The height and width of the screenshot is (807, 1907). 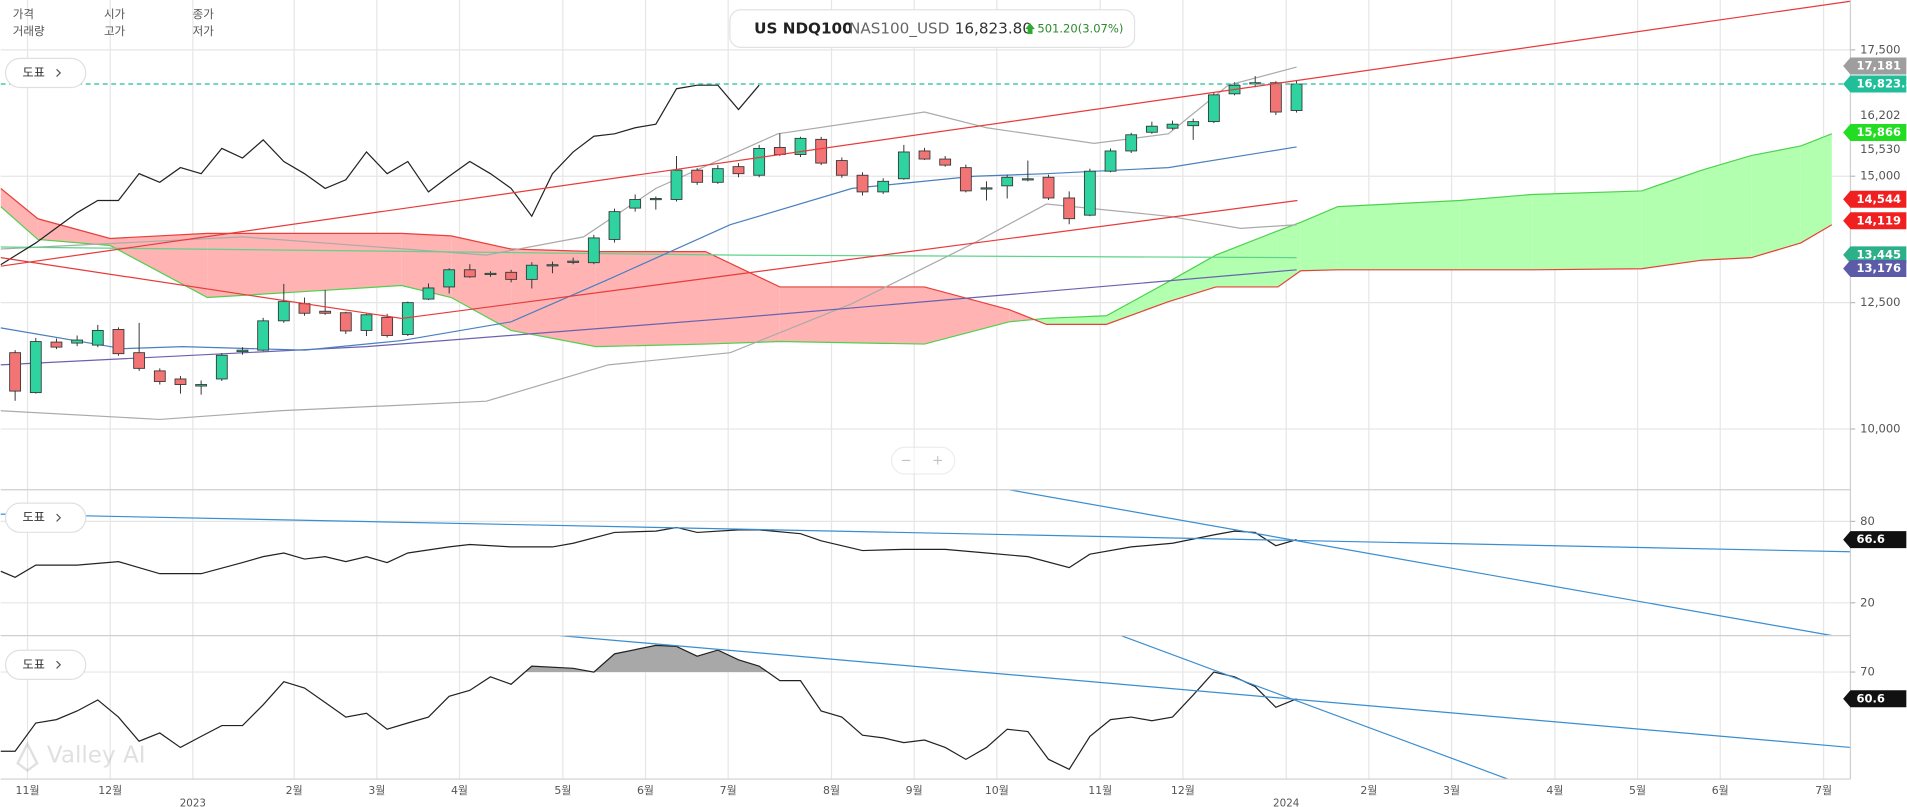 I want to click on price-label: 15,530, so click(x=1880, y=149).